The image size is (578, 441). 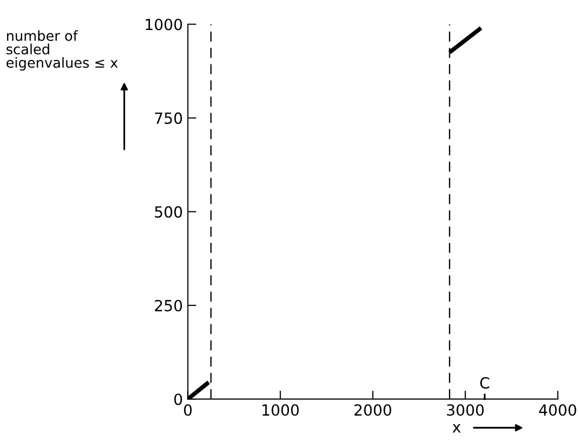 What do you see at coordinates (465, 410) in the screenshot?
I see `x-tick-label: 3000` at bounding box center [465, 410].